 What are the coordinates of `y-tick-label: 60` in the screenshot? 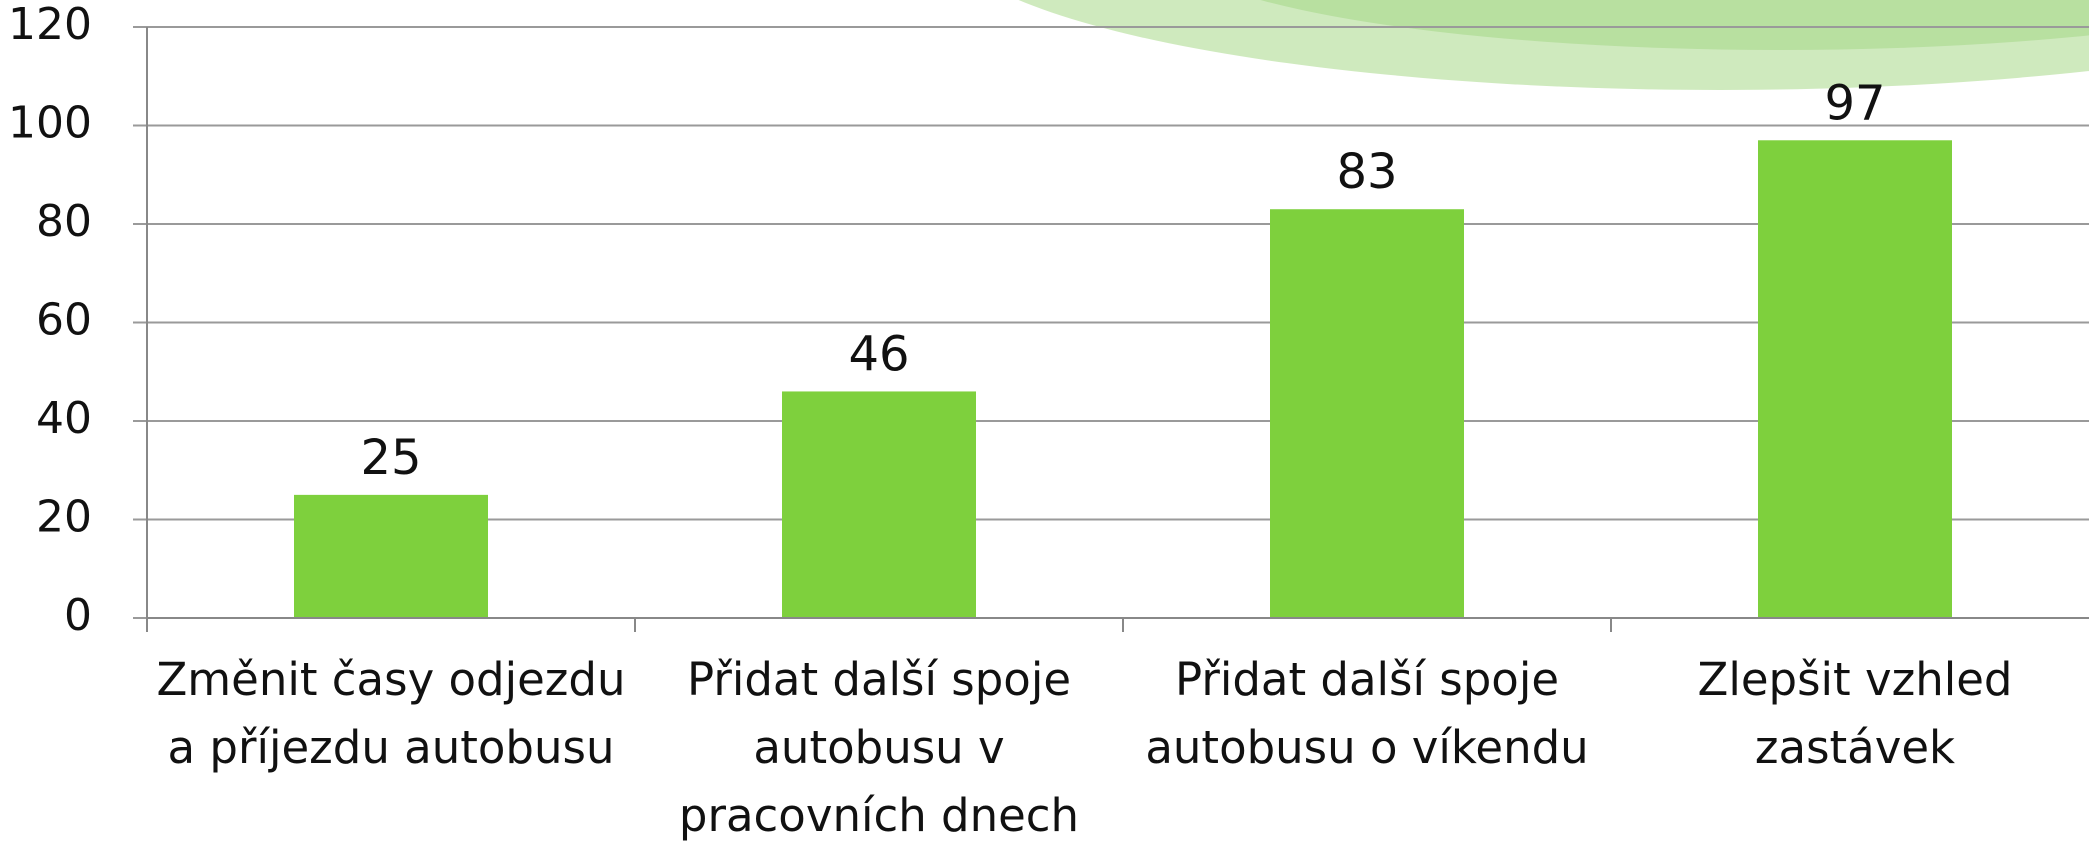 It's located at (64, 320).